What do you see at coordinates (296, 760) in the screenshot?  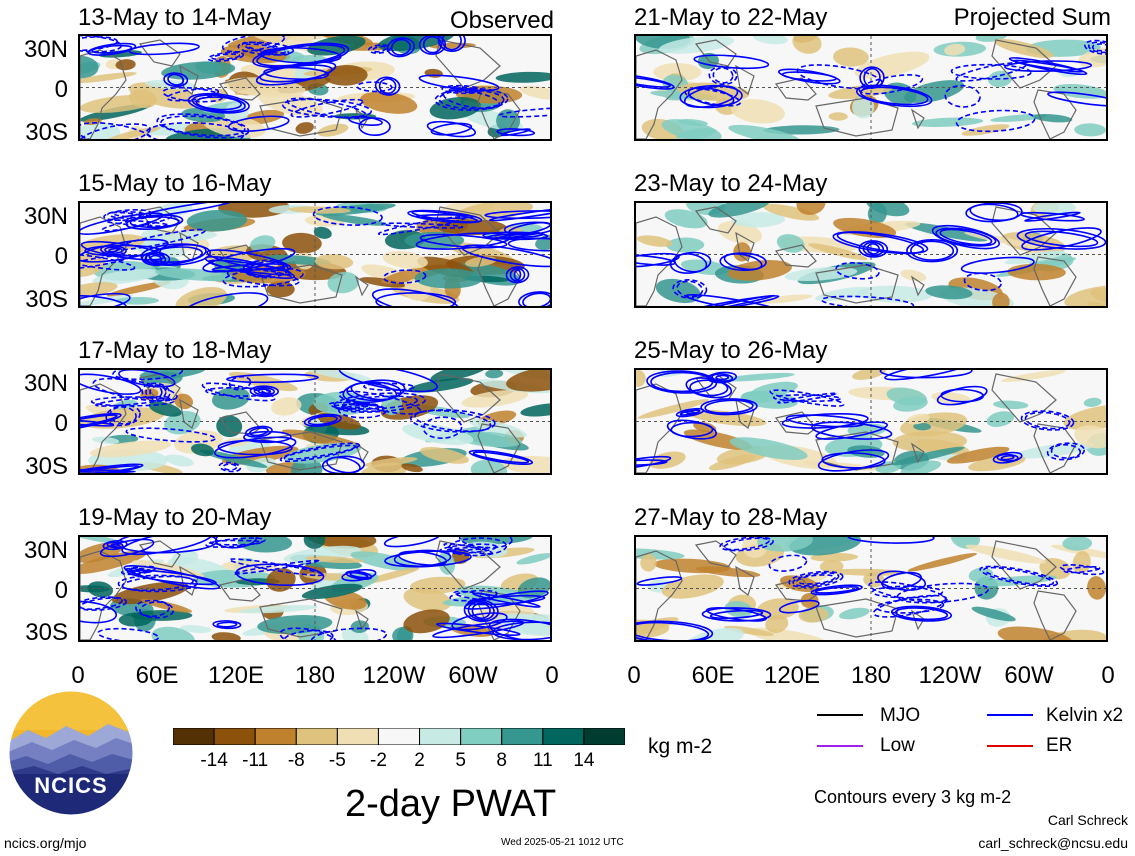 I see `colorbar-tick-label: -8` at bounding box center [296, 760].